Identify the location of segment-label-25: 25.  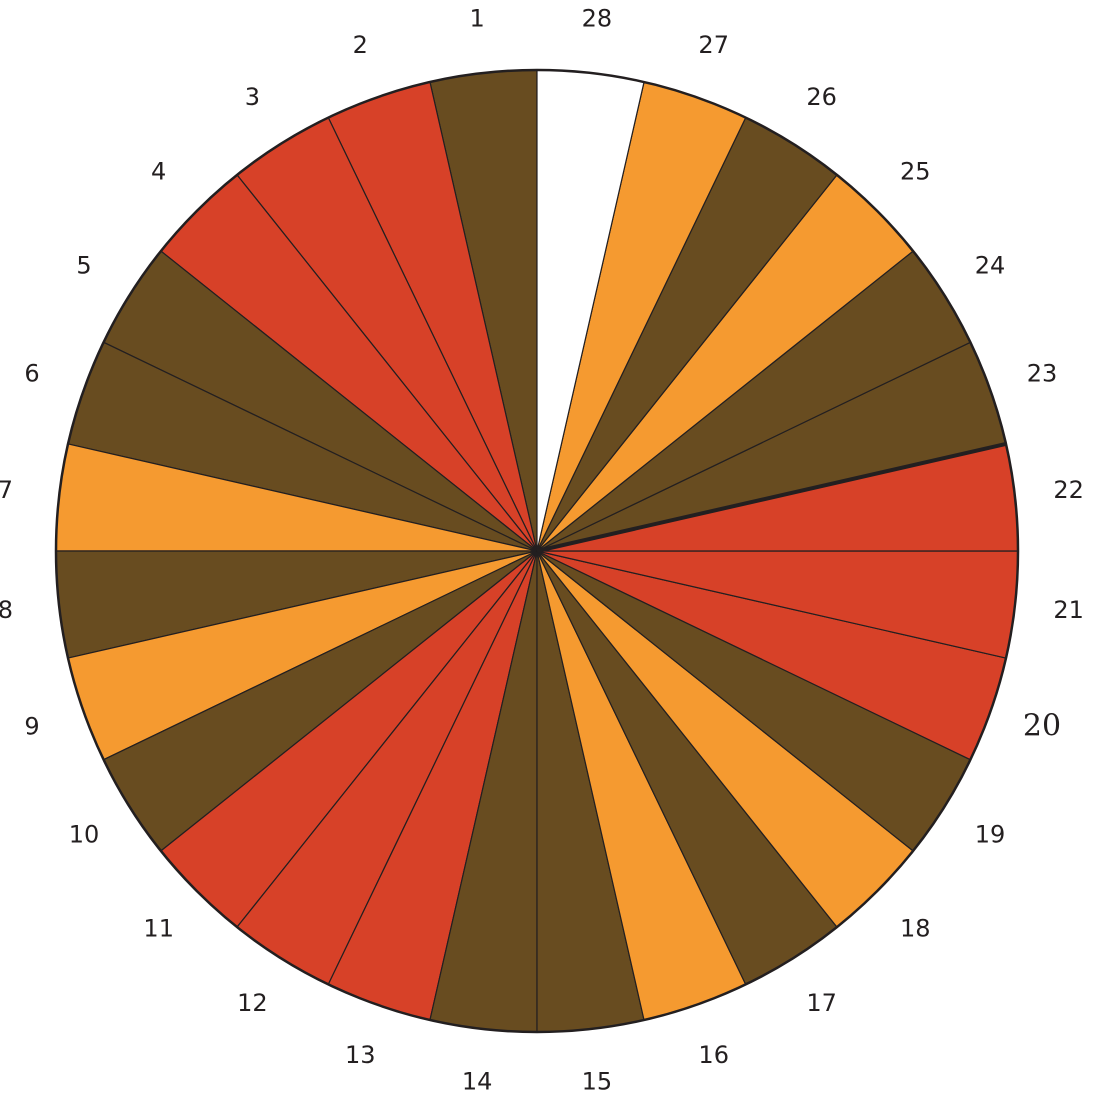
(915, 172).